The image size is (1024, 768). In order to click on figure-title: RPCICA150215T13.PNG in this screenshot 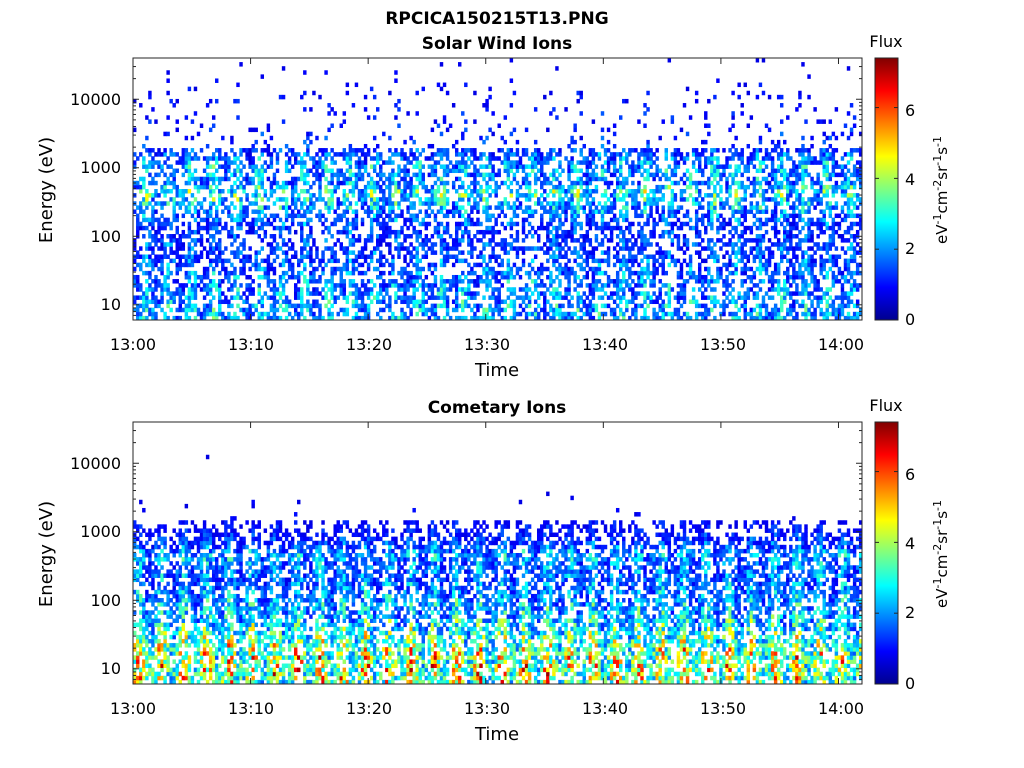, I will do `click(496, 19)`.